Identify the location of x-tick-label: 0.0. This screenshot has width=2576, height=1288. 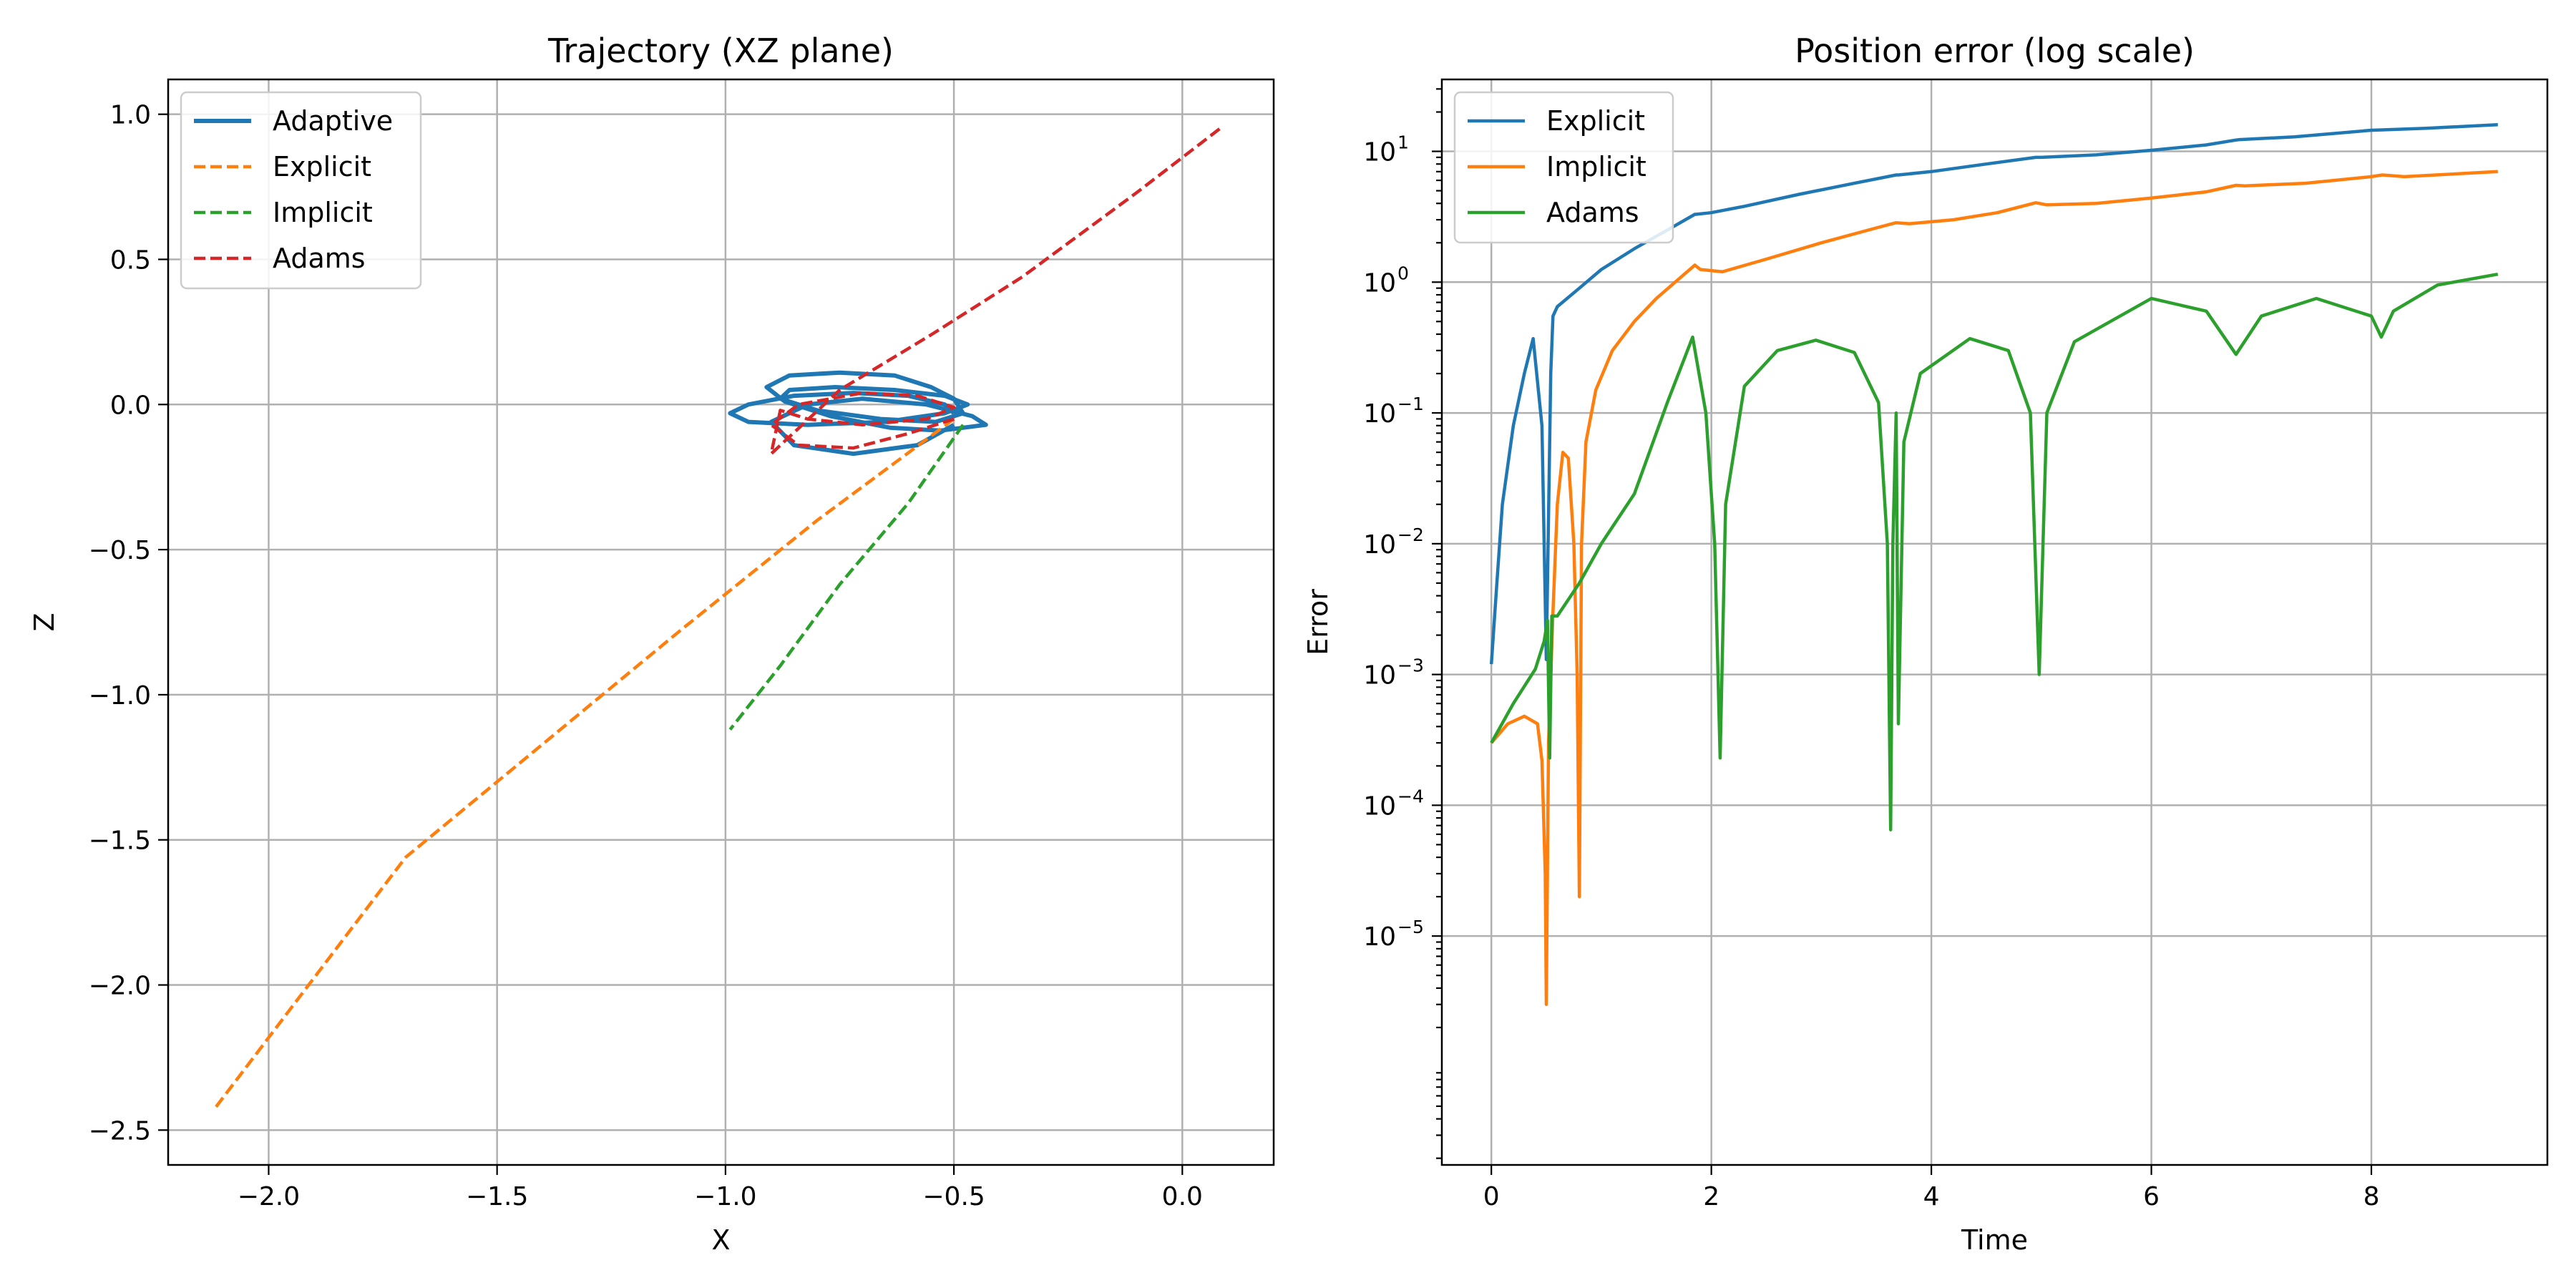
(1182, 1196).